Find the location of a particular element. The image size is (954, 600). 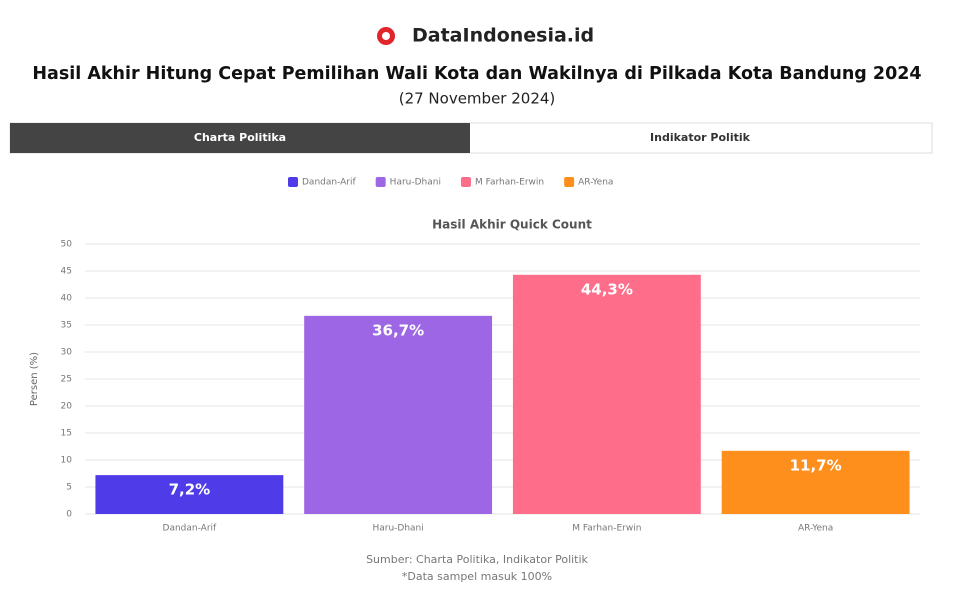

y-tick-label: 25 is located at coordinates (66, 380).